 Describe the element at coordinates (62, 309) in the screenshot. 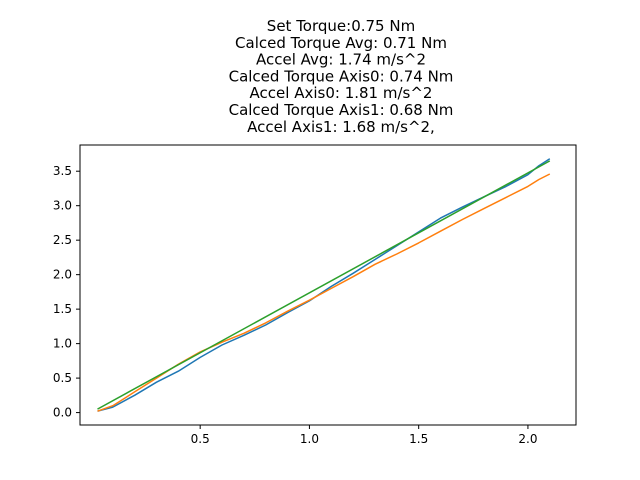

I see `y-tick-label-3: 1.5` at that location.